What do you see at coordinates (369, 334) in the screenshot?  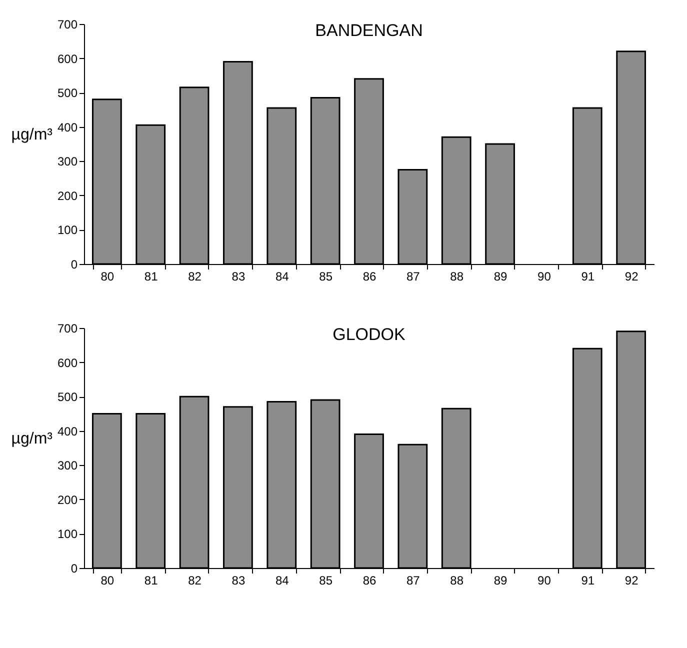 I see `chart-title: GLODOK` at bounding box center [369, 334].